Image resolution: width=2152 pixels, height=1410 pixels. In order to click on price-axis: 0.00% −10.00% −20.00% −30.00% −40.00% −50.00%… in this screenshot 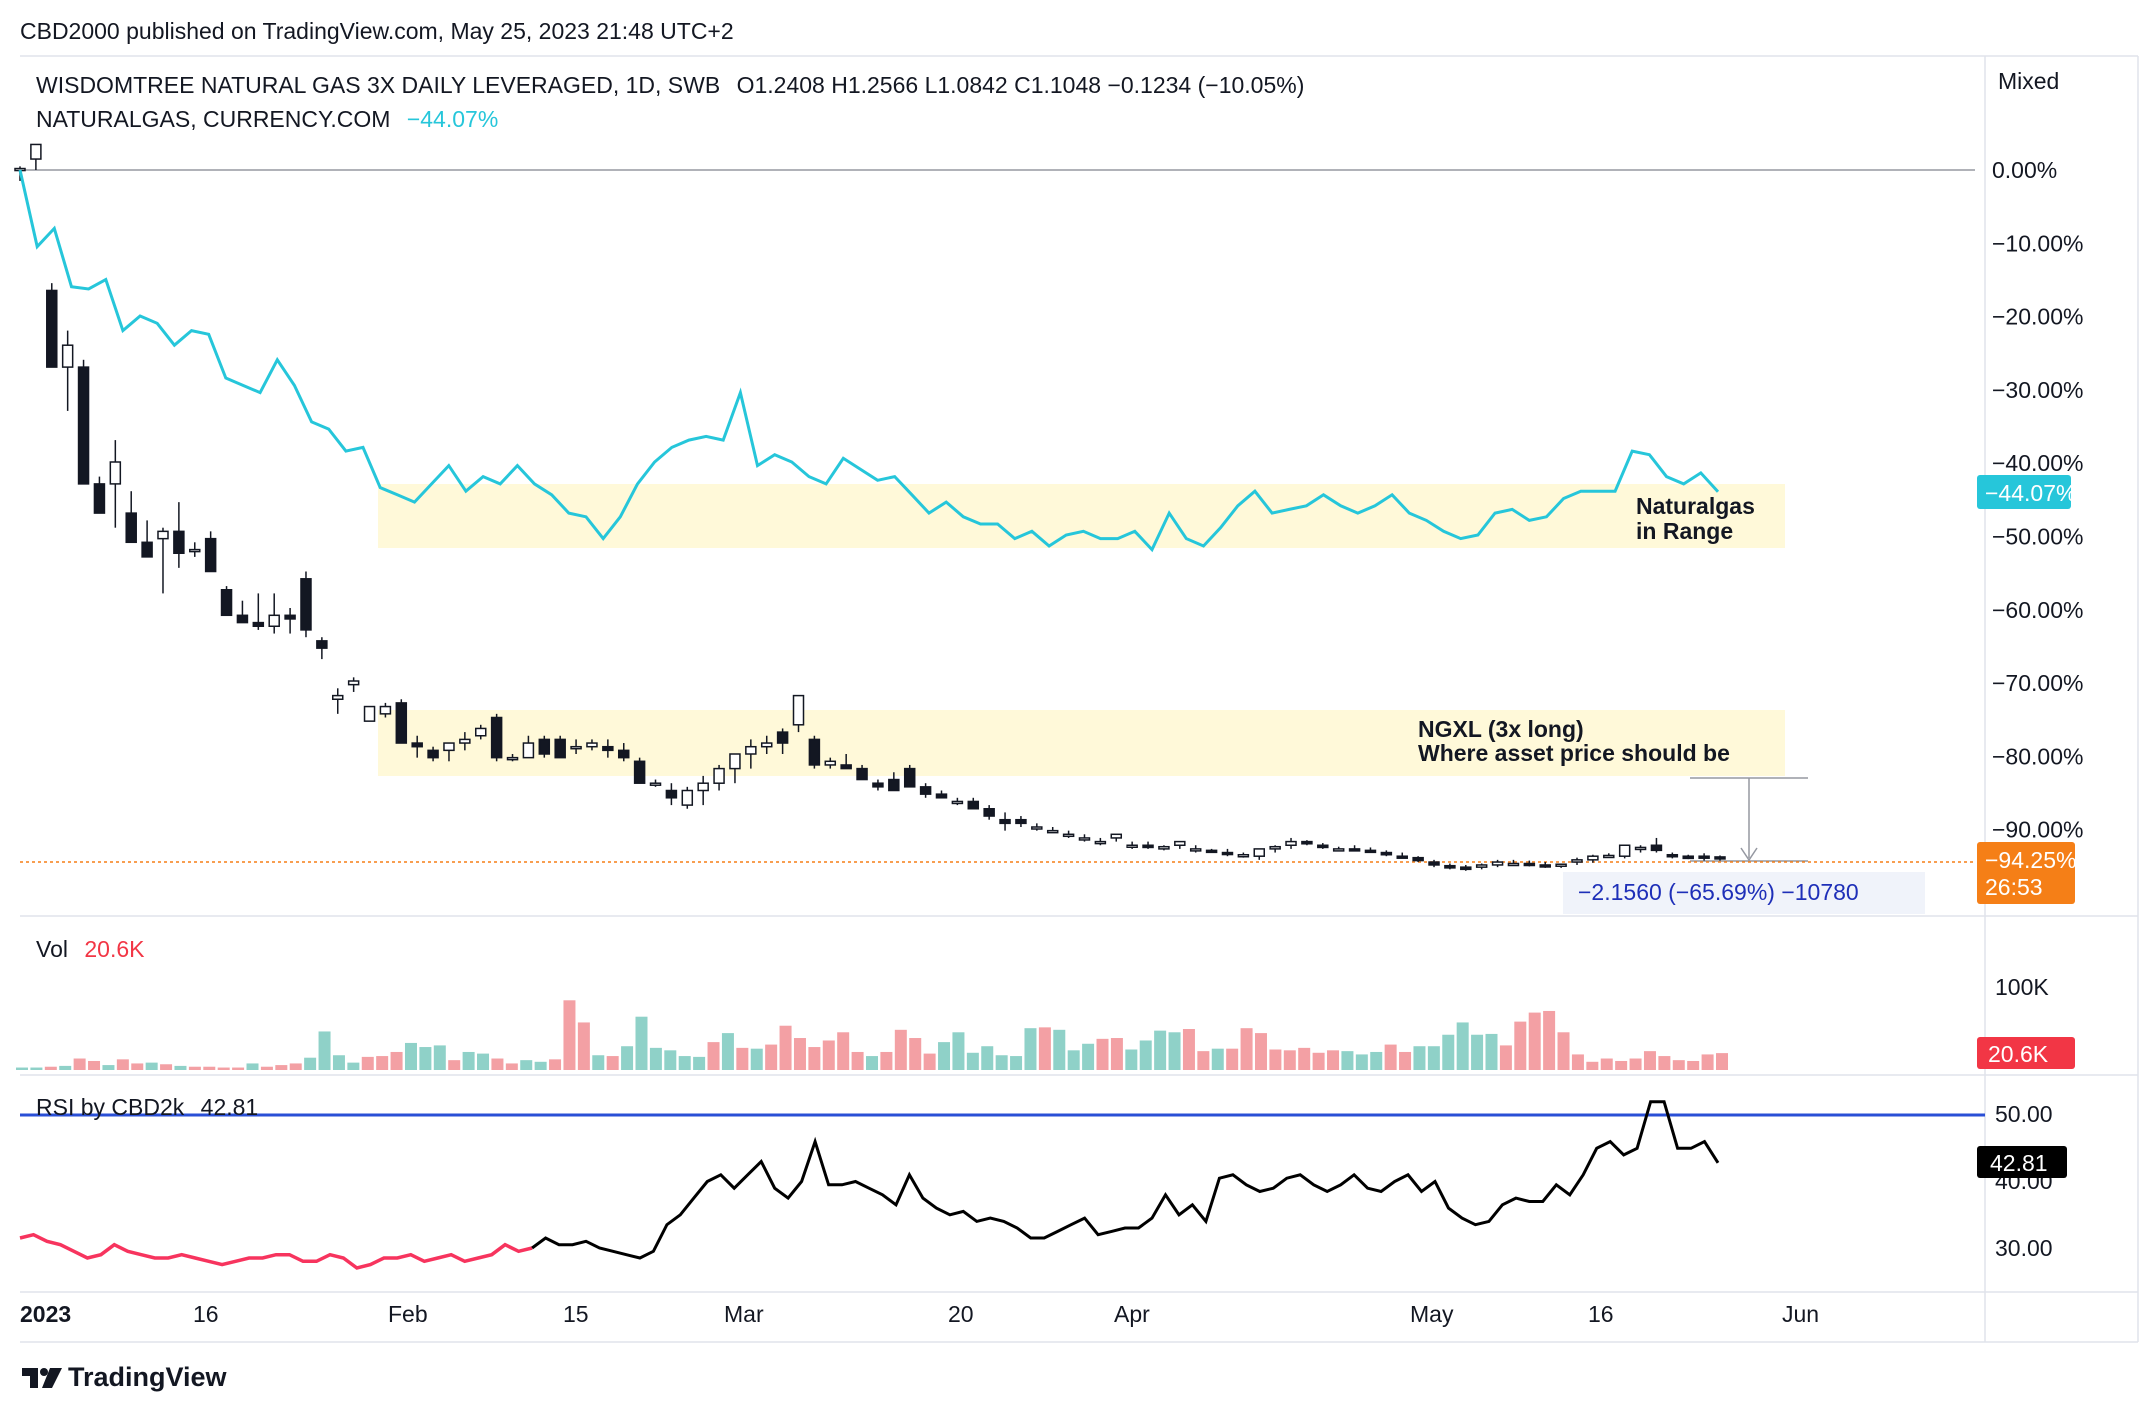, I will do `click(2037, 709)`.